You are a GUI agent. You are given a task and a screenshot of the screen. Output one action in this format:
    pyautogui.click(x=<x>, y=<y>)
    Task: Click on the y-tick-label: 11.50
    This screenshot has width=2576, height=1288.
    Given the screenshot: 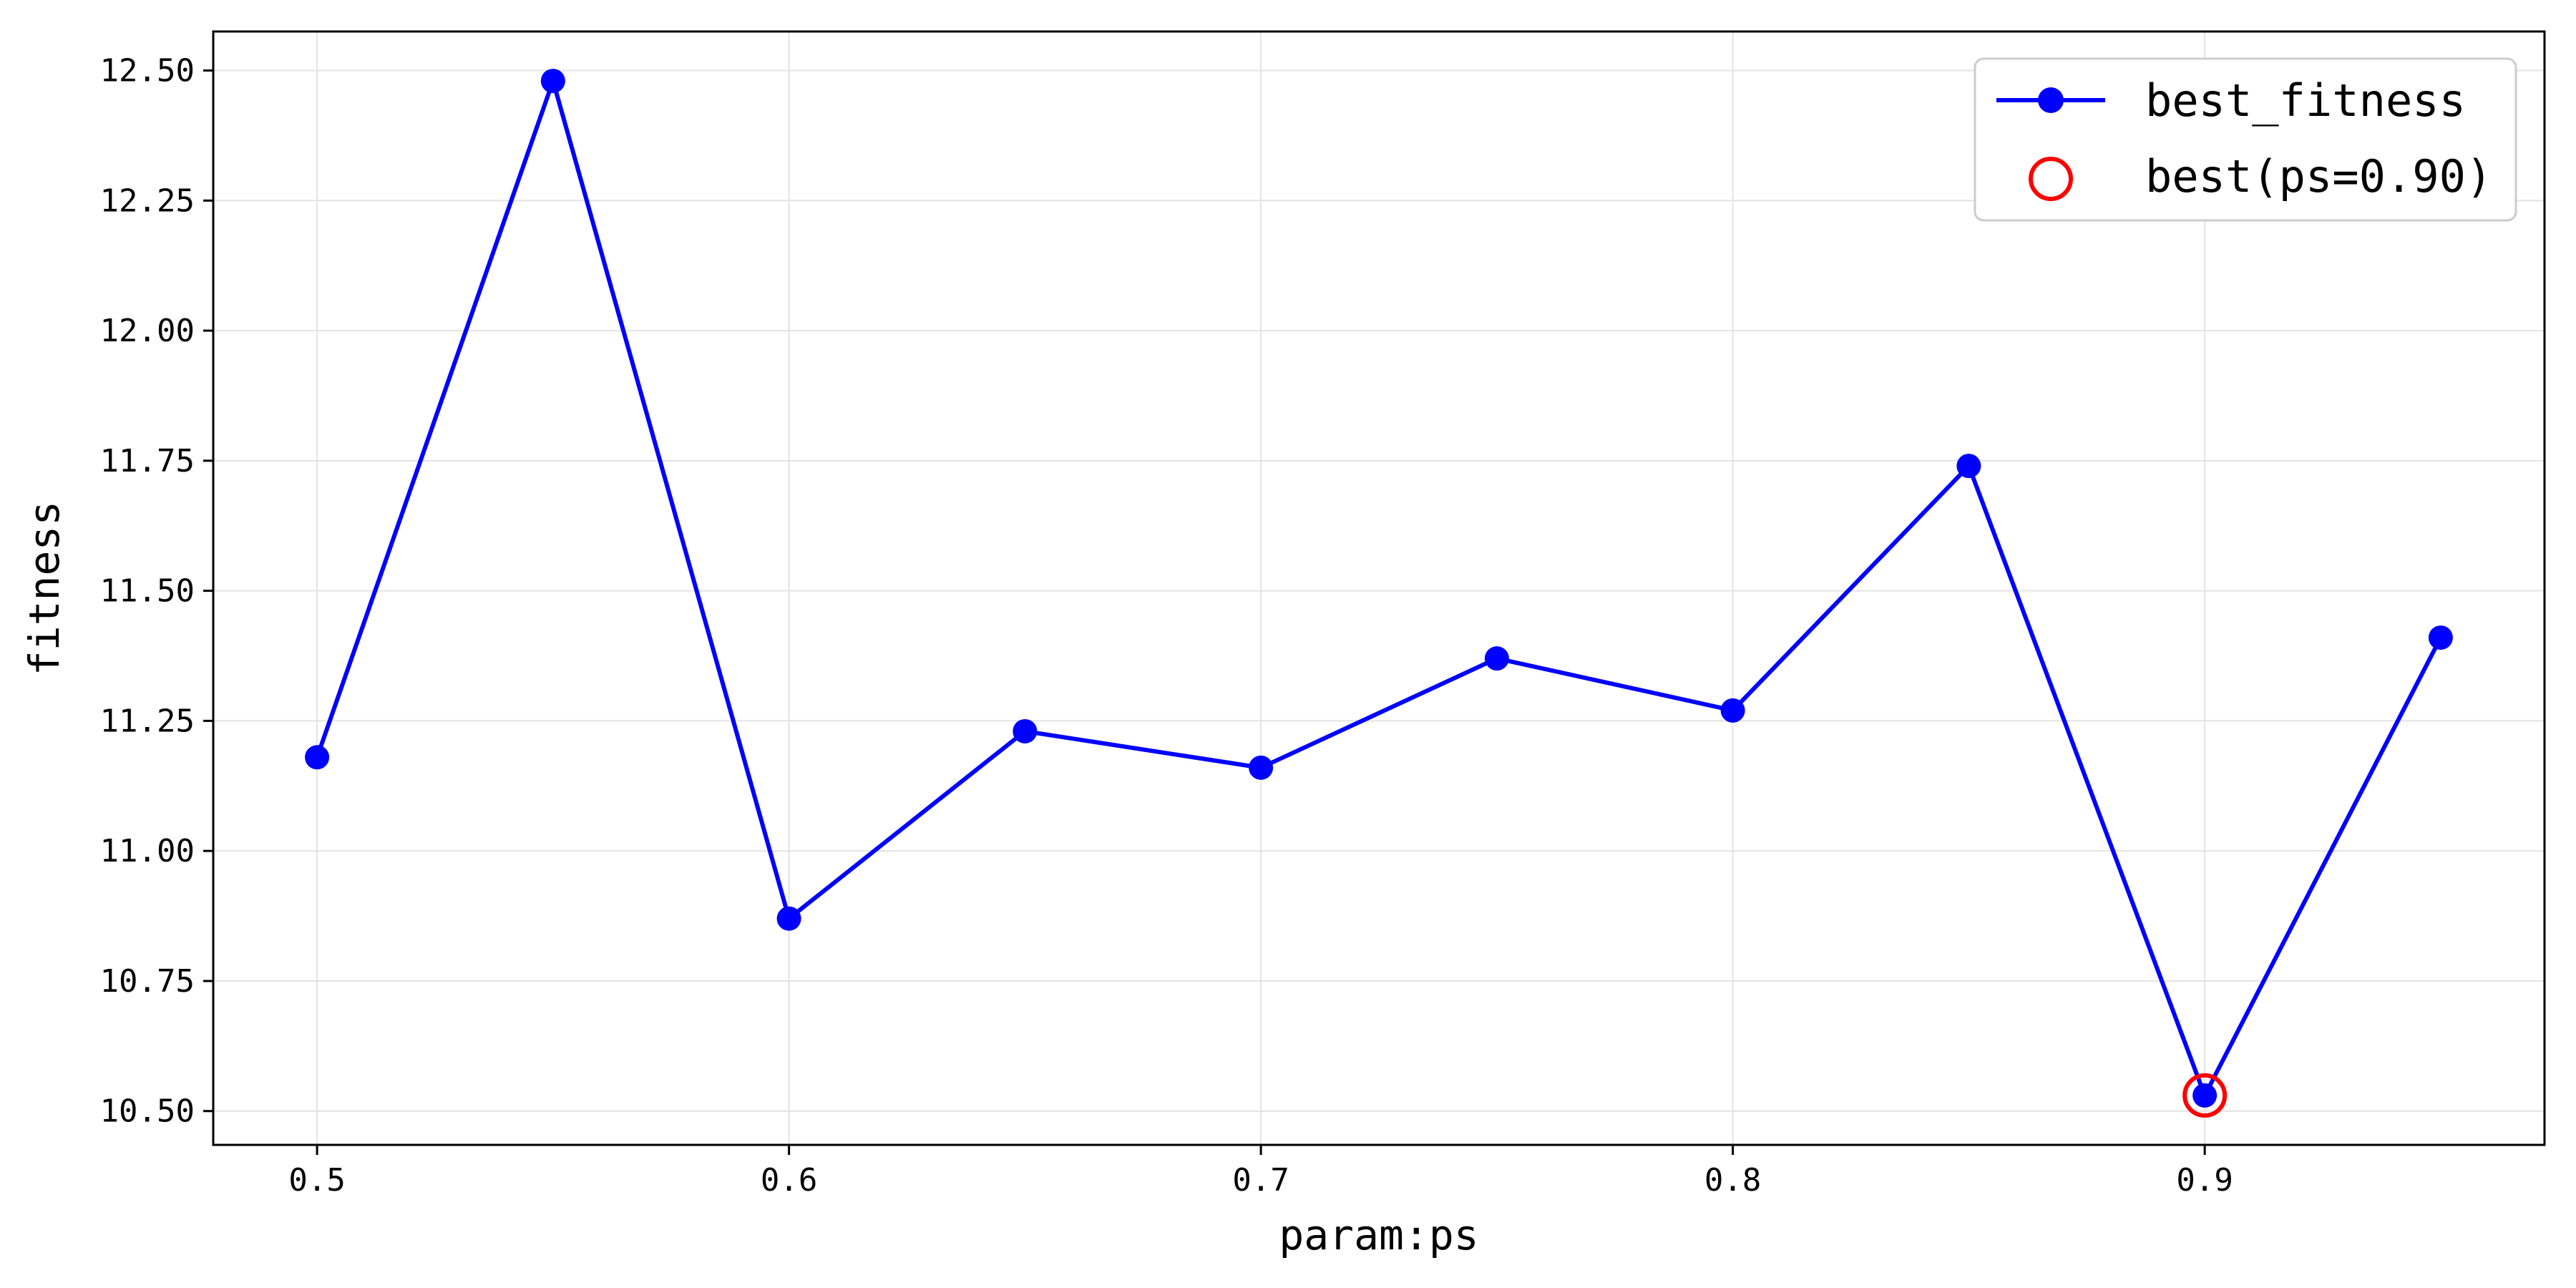 What is the action you would take?
    pyautogui.click(x=147, y=591)
    